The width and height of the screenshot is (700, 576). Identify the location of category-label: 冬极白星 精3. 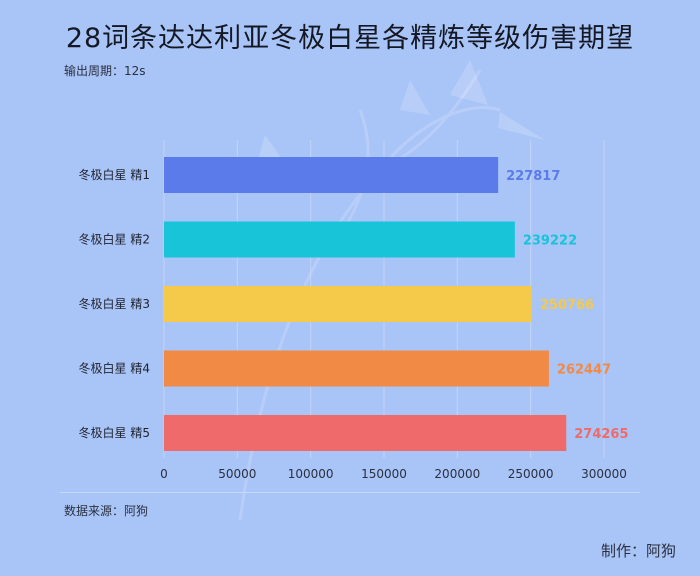
(114, 303).